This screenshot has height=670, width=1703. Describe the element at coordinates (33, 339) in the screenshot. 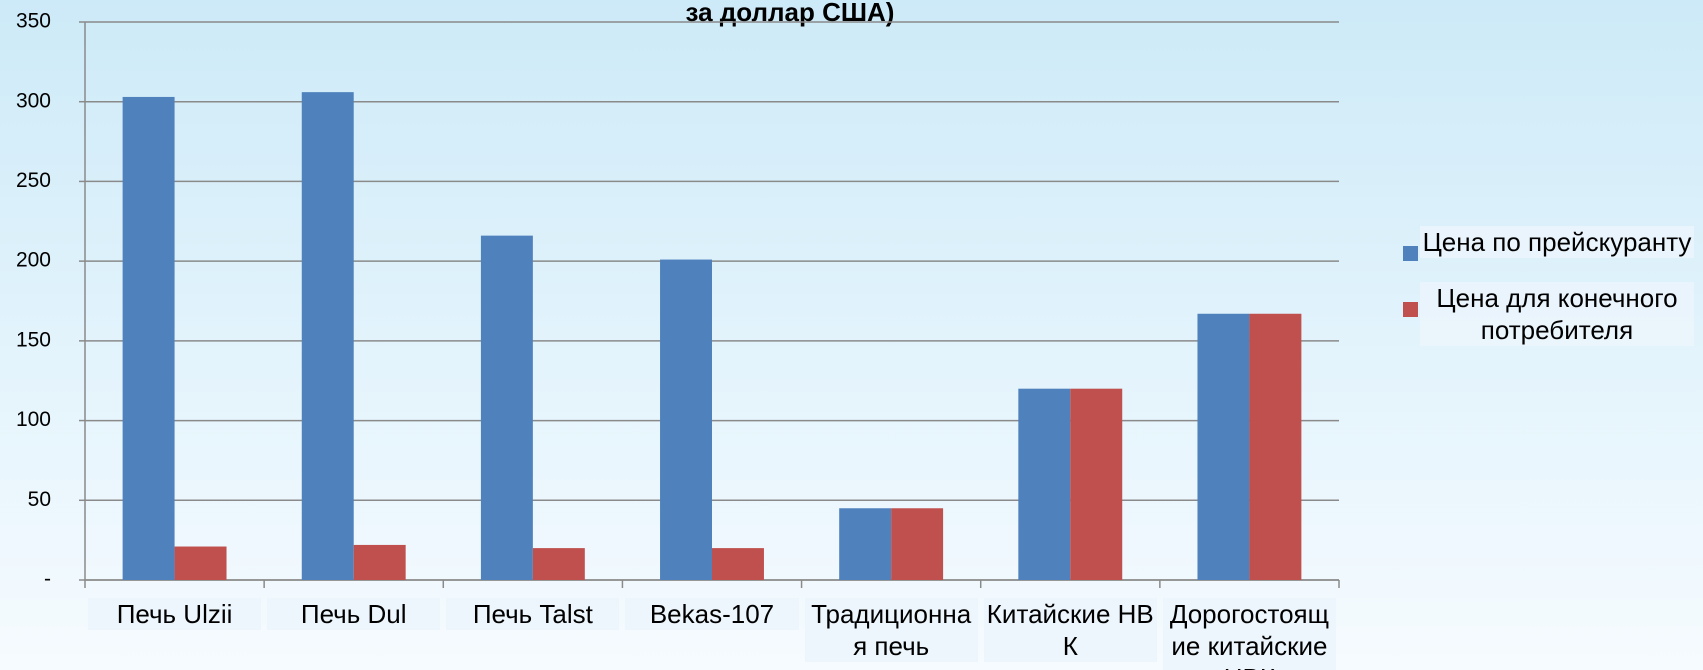

I see `y-tick-label: 150` at that location.